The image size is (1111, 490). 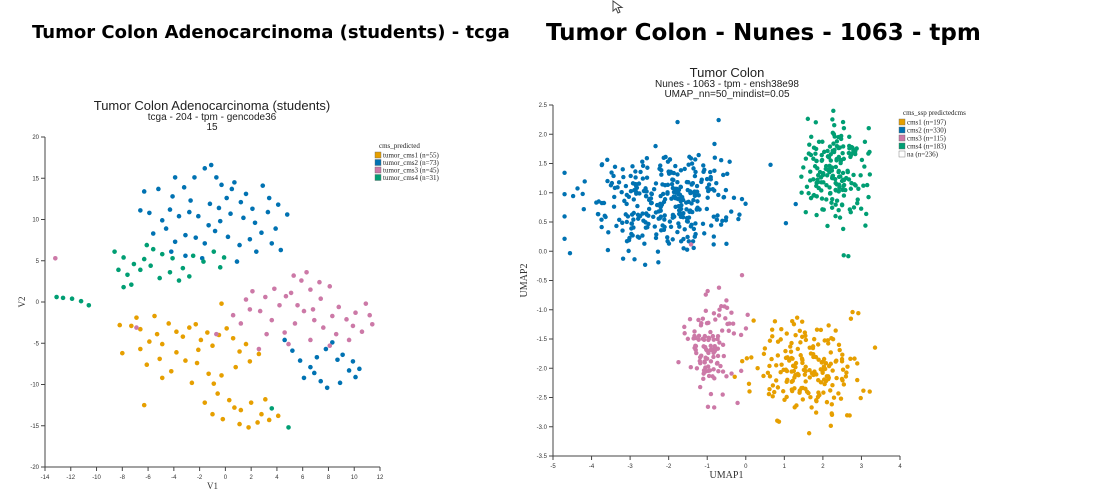 I want to click on x-tick-label: 1, so click(x=785, y=467).